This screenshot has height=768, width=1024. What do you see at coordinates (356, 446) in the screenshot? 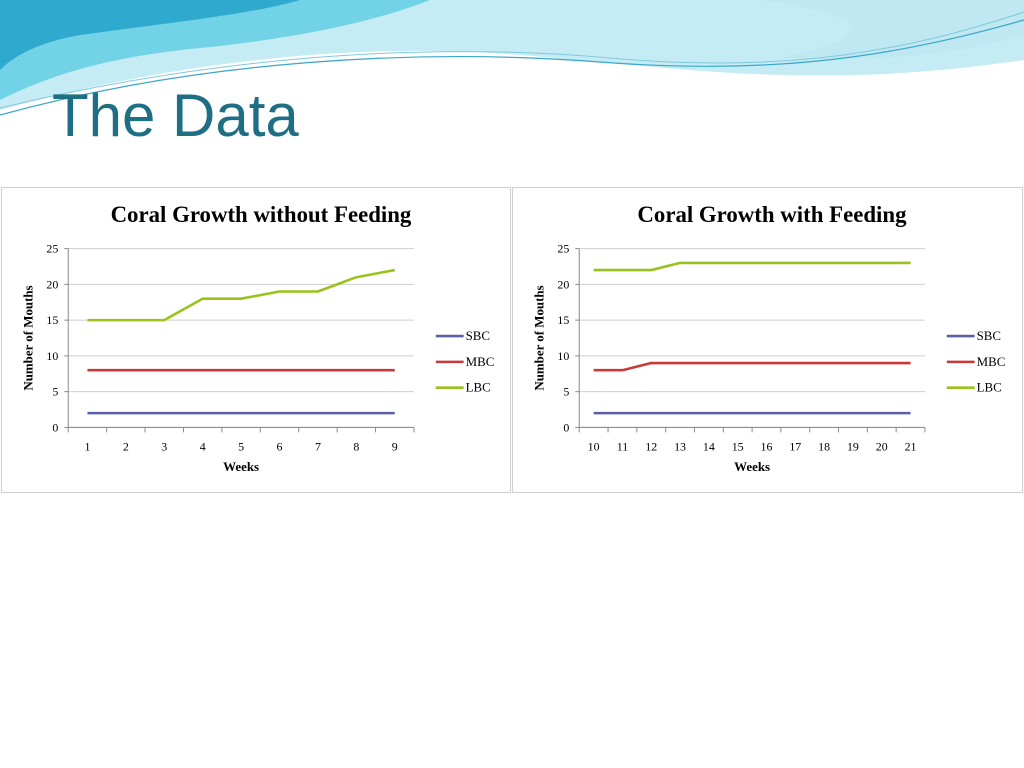
I see `x-tick-label: 8` at bounding box center [356, 446].